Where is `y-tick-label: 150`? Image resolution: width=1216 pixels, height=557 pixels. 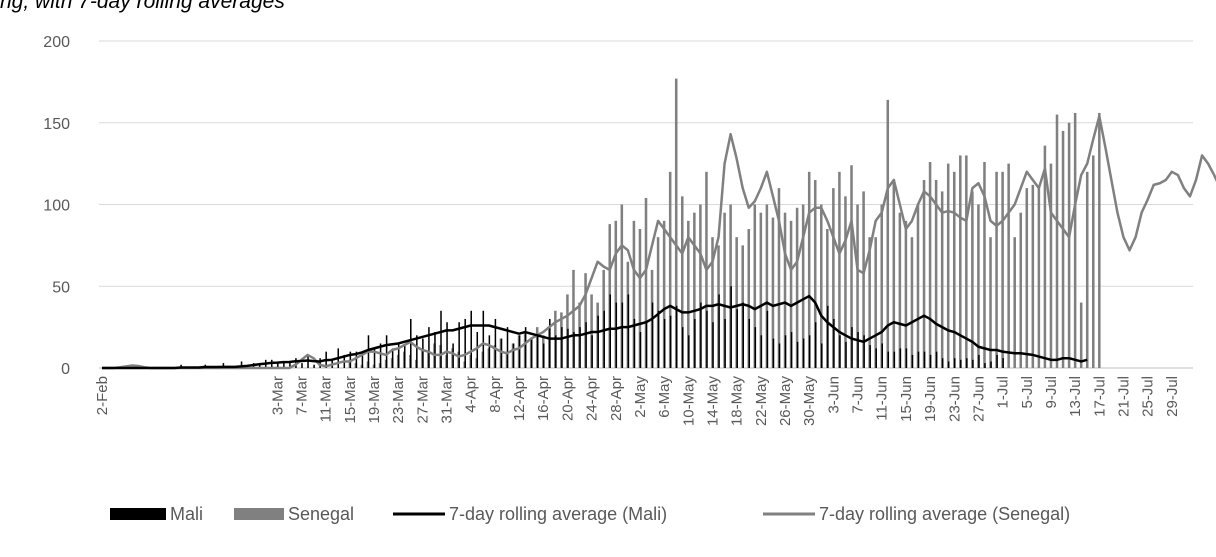
y-tick-label: 150 is located at coordinates (56, 124).